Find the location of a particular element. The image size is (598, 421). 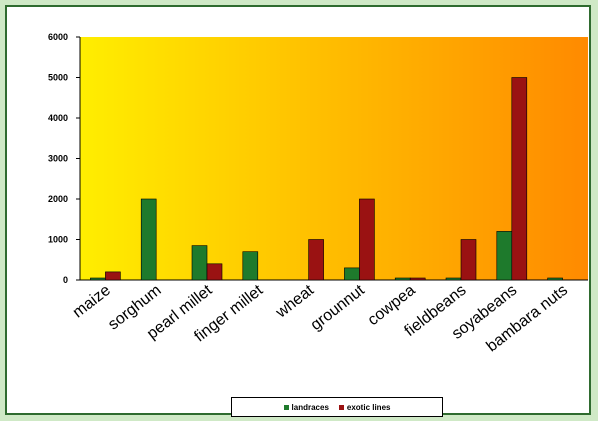

legend: landraces exotic lines is located at coordinates (337, 407).